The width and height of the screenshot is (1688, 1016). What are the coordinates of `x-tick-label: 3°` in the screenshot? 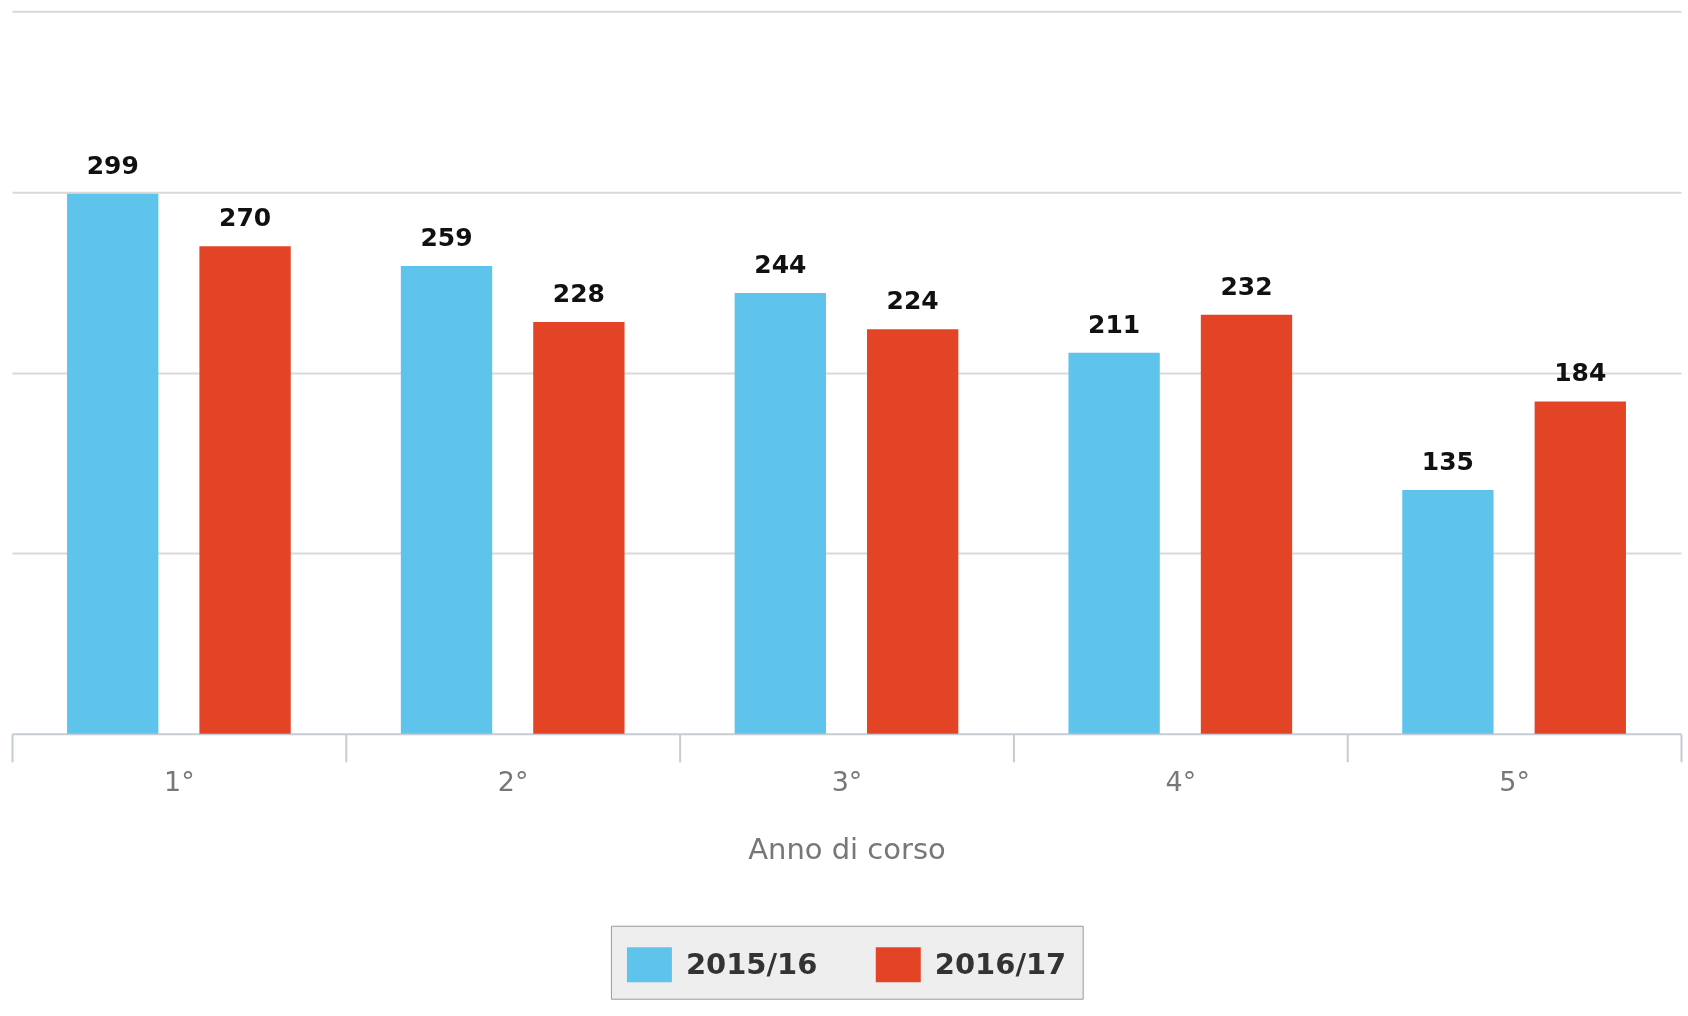 It's located at (847, 782).